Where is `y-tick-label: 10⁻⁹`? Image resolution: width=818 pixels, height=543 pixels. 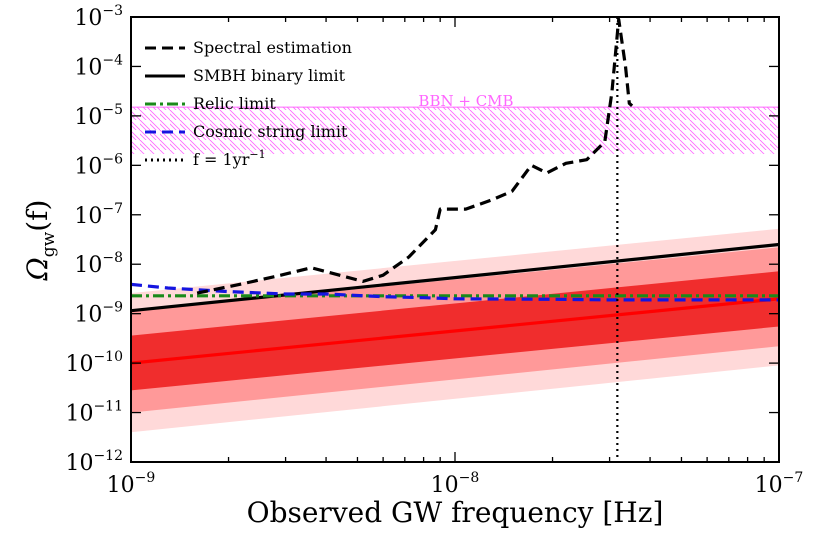 y-tick-label: 10⁻⁹ is located at coordinates (98, 314).